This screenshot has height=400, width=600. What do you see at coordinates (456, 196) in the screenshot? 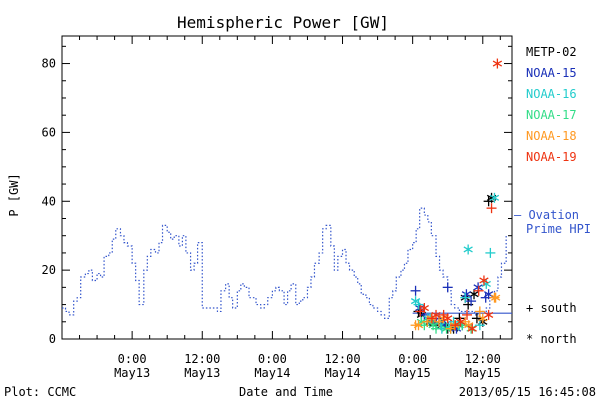
I see `satellite-markers` at bounding box center [456, 196].